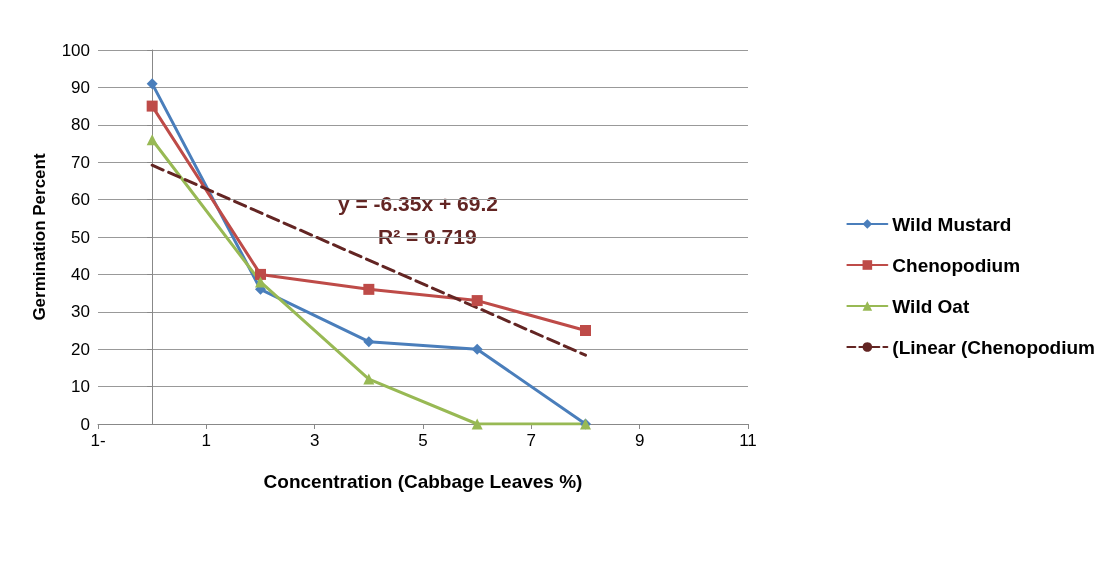  Describe the element at coordinates (206, 440) in the screenshot. I see `x-tick-label: 1` at that location.